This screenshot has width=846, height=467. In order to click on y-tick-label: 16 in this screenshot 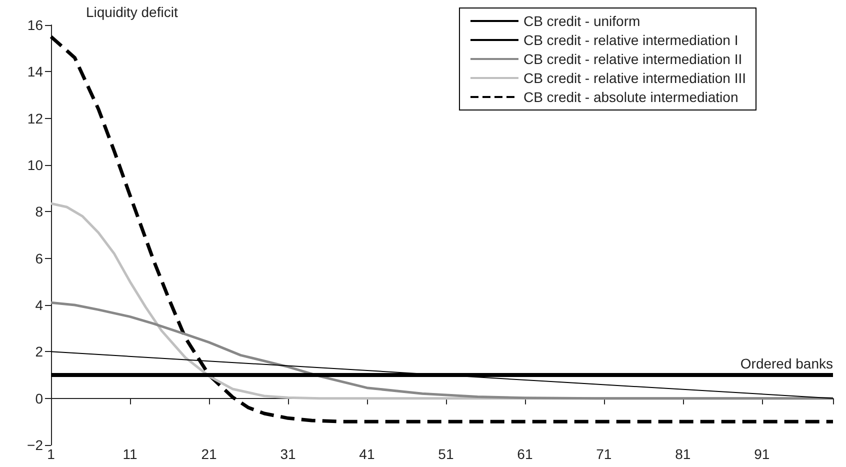, I will do `click(35, 25)`.